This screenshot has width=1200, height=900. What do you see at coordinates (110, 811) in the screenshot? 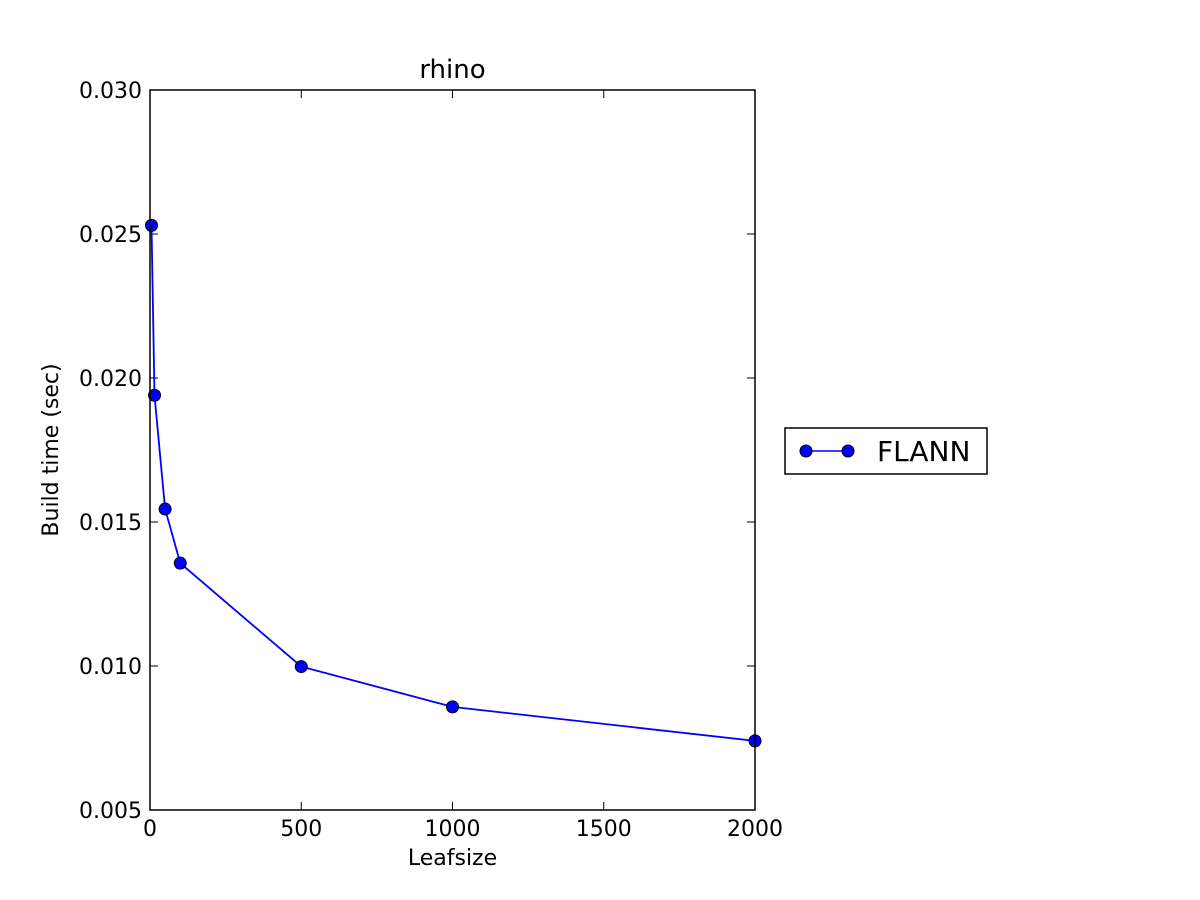
I see `y-tick-label: 0.005` at bounding box center [110, 811].